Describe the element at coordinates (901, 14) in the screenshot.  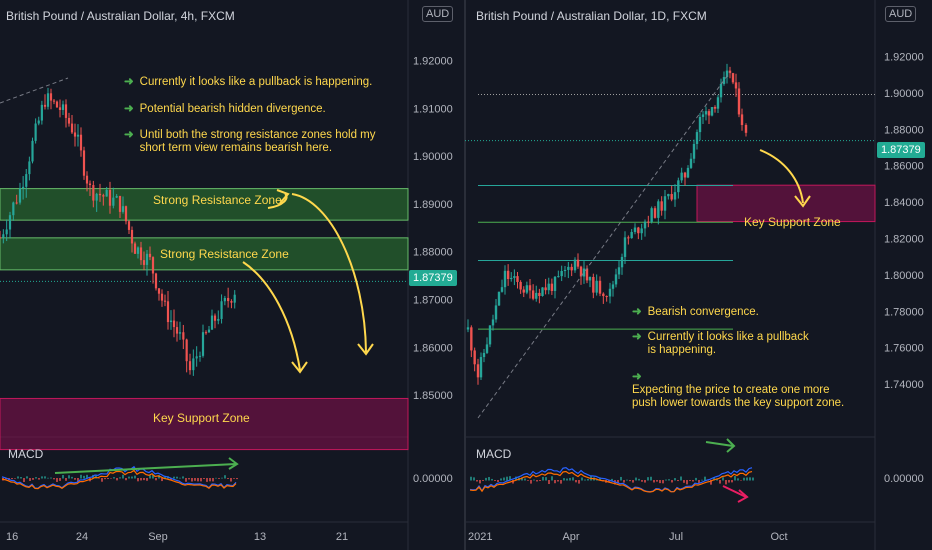
I see `currency-badge-1d: AUD` at that location.